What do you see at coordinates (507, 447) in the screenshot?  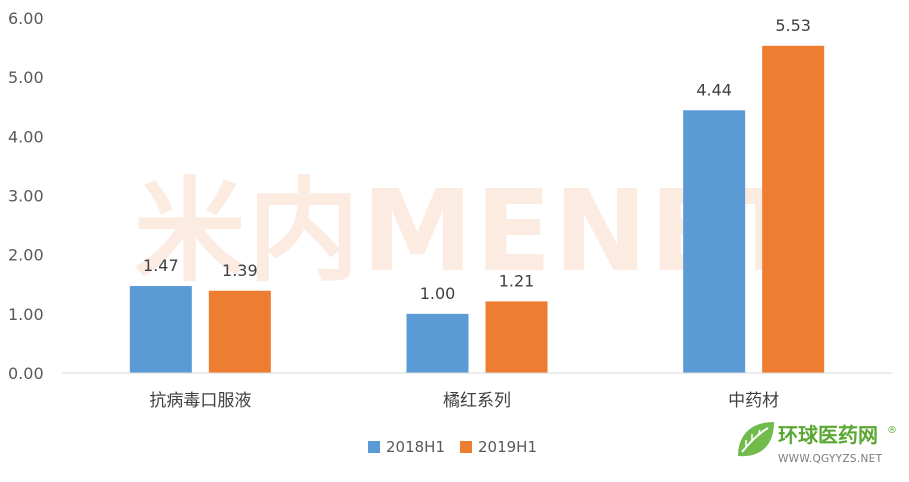 I see `legend-label: 2019H1` at bounding box center [507, 447].